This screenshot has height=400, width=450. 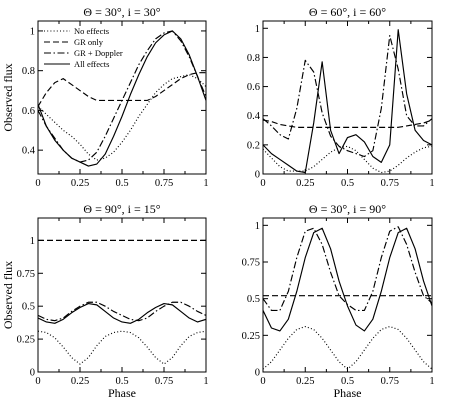 I want to click on panel-title: Θ = 30°, i = 30°, so click(x=121, y=12).